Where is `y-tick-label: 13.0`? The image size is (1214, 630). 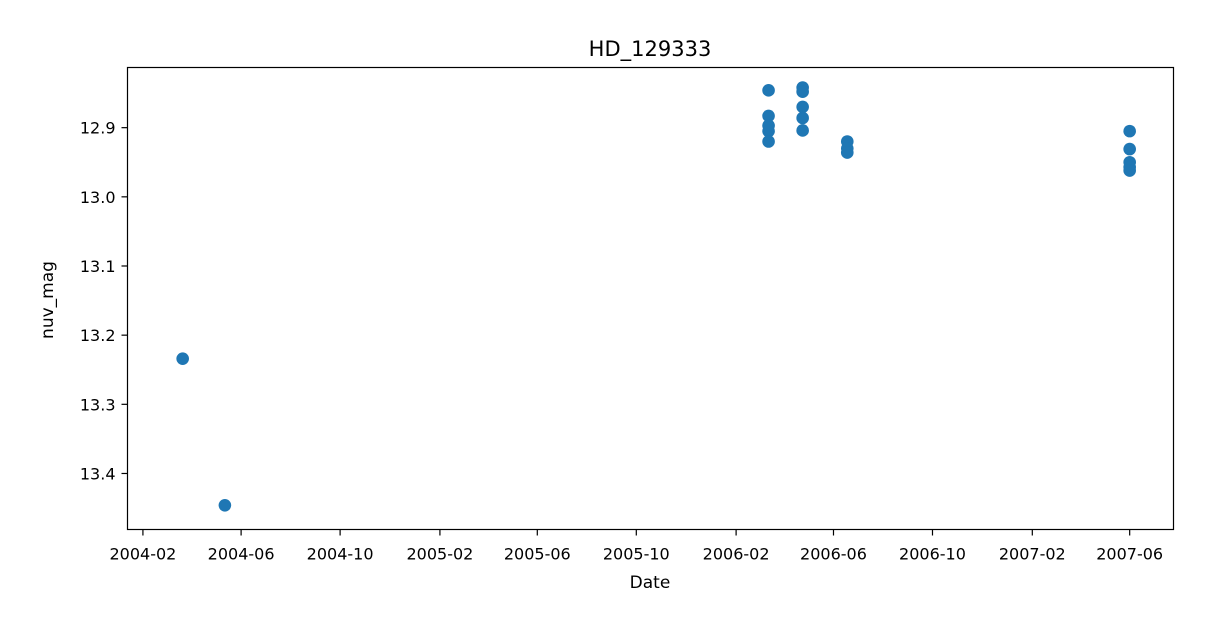
y-tick-label: 13.0 is located at coordinates (98, 197).